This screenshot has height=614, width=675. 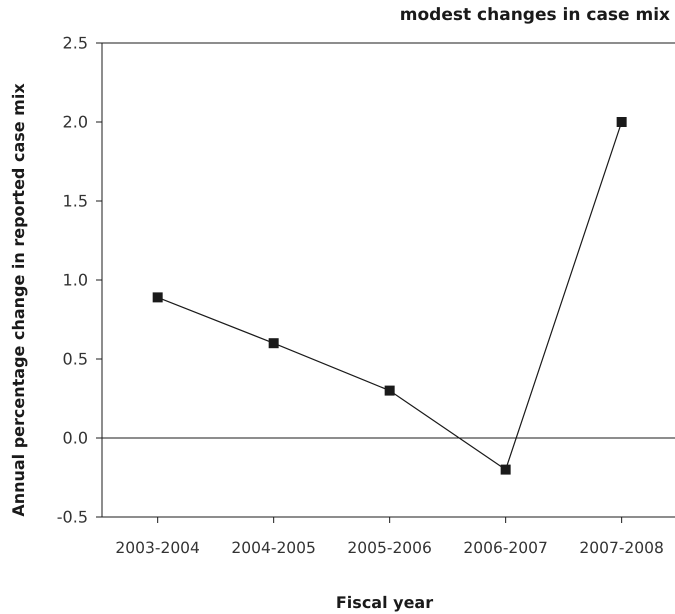 What do you see at coordinates (75, 359) in the screenshot?
I see `y-tick-label: 0.5` at bounding box center [75, 359].